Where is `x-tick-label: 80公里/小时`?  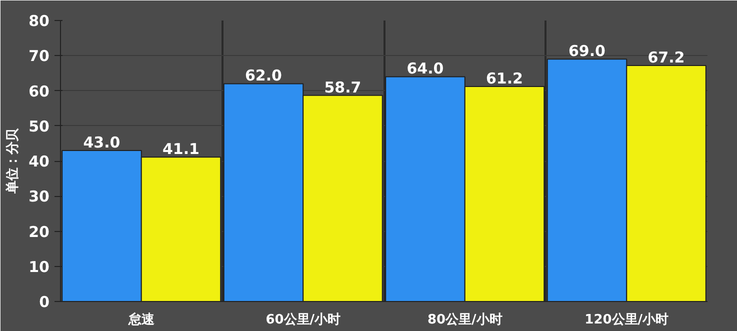 x-tick-label: 80公里/小时 is located at coordinates (464, 320).